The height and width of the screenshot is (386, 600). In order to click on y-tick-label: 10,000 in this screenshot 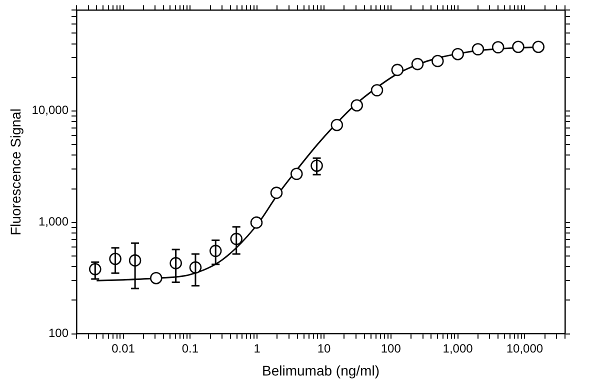, I will do `click(50, 110)`.